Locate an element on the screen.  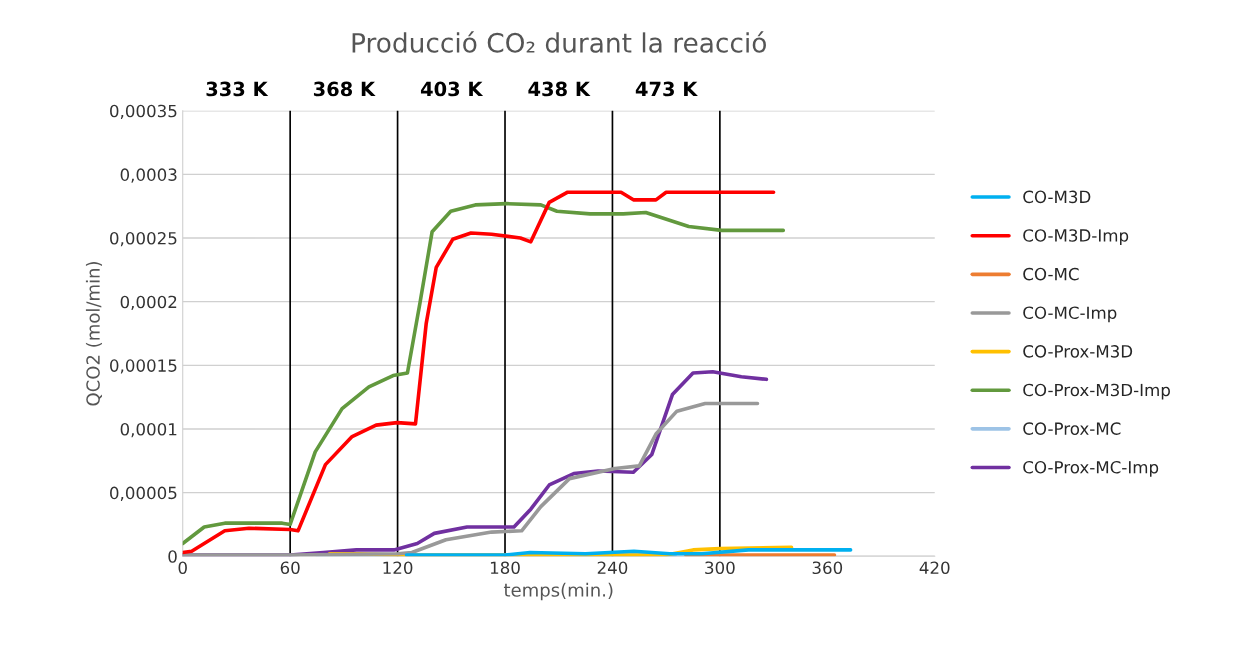
x-tick-label: 300 is located at coordinates (720, 568).